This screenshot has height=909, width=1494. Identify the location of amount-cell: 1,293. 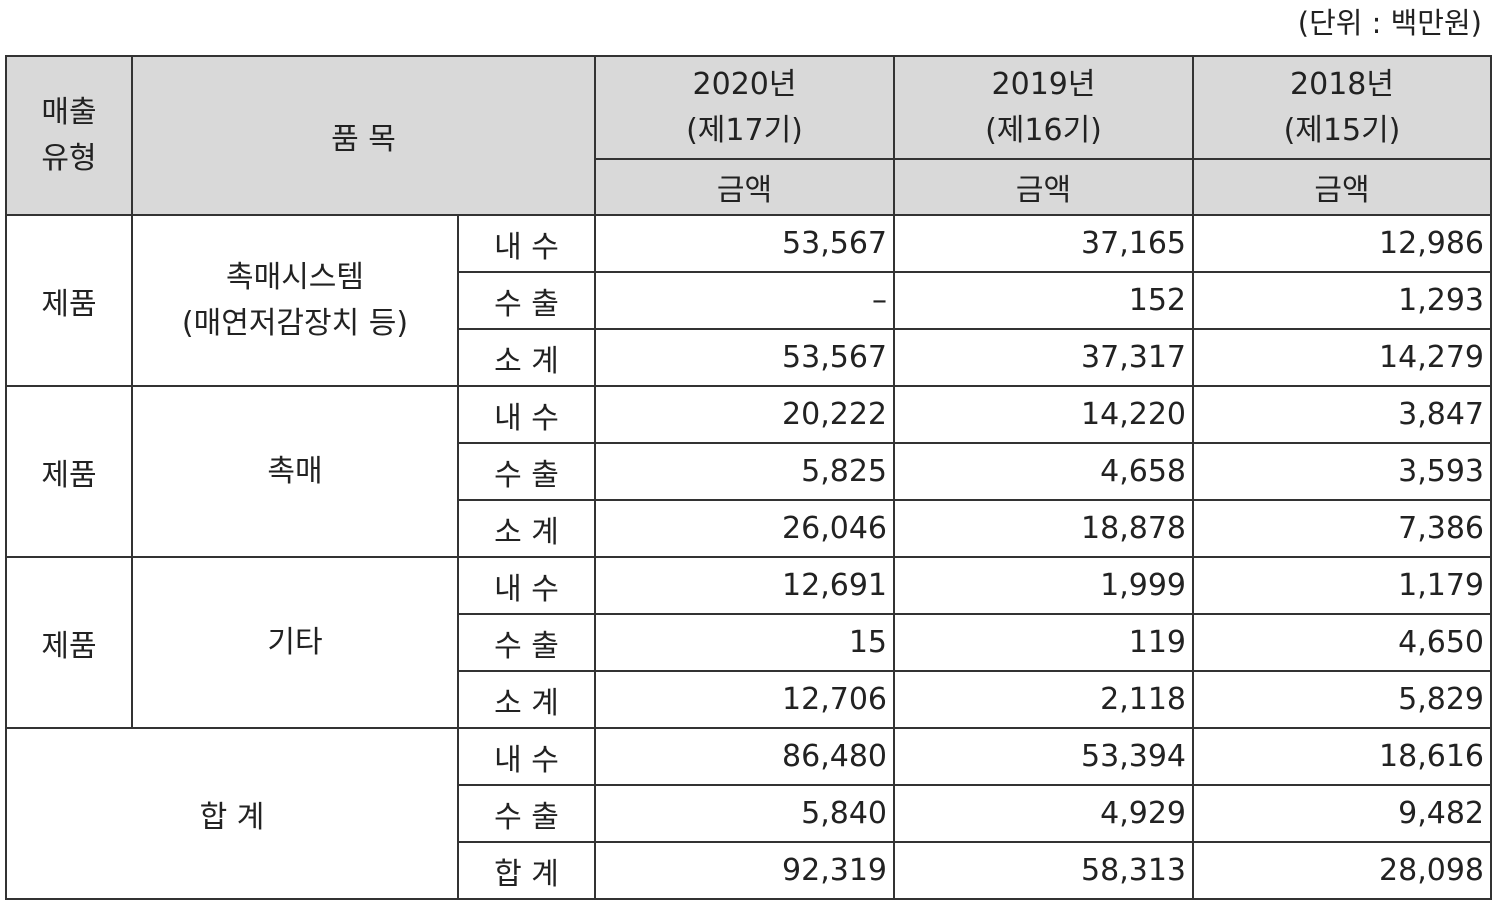
(1342, 300).